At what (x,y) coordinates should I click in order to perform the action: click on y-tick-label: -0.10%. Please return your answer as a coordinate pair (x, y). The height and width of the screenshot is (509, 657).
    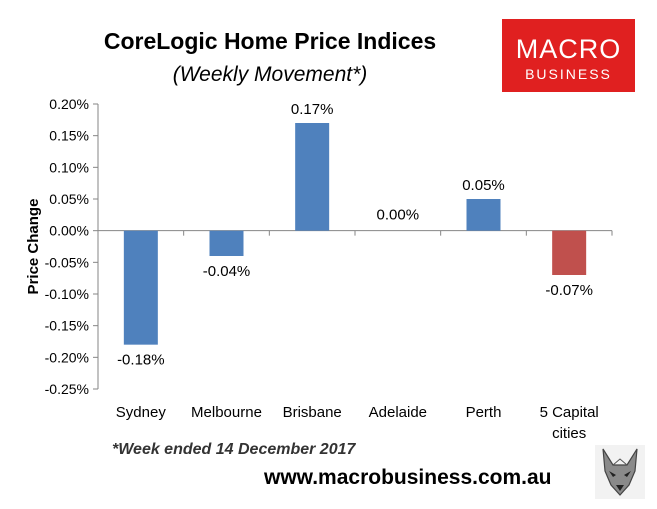
    Looking at the image, I should click on (67, 294).